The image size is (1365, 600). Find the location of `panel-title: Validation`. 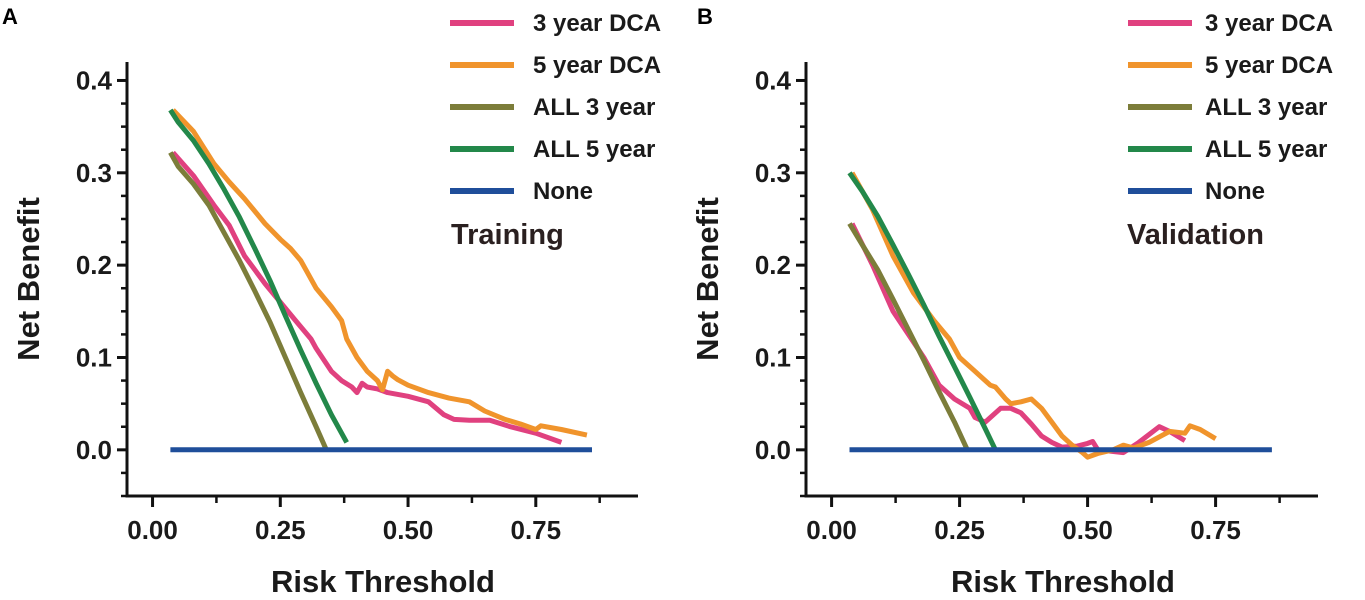

panel-title: Validation is located at coordinates (1195, 235).